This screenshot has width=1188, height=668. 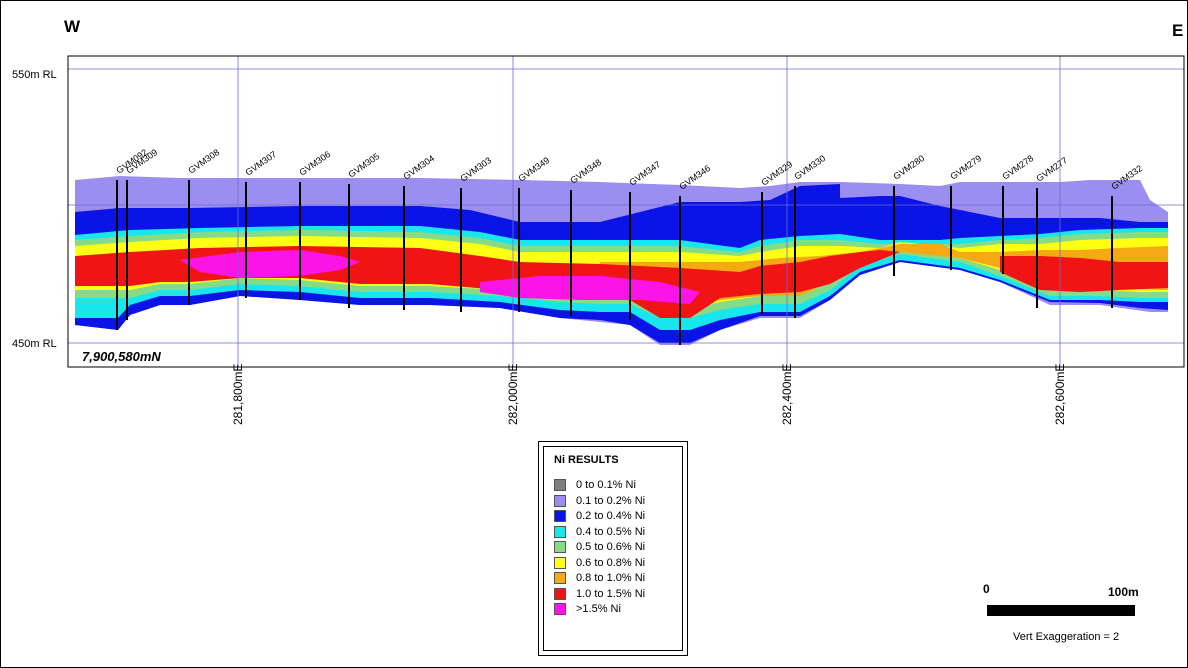 I want to click on drillhole-label: GVM278, so click(x=1017, y=167).